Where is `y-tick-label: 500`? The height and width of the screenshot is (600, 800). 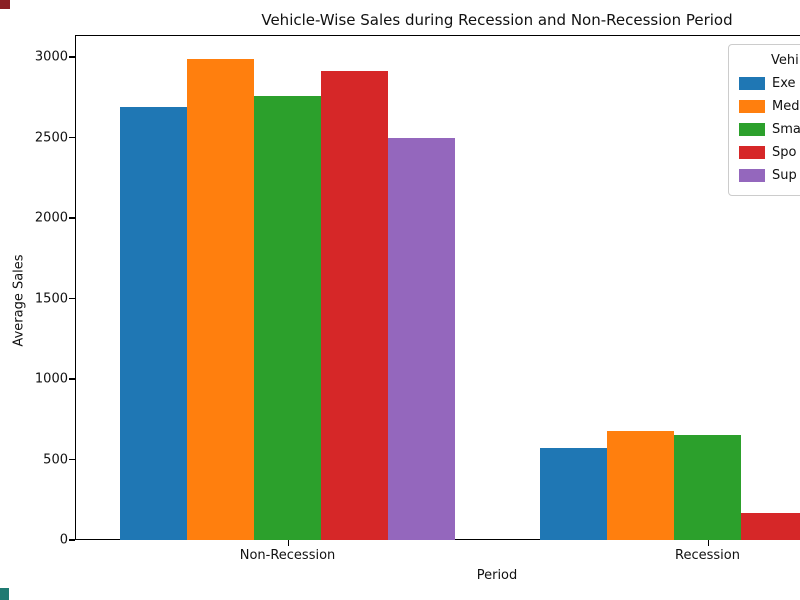 y-tick-label: 500 is located at coordinates (55, 459).